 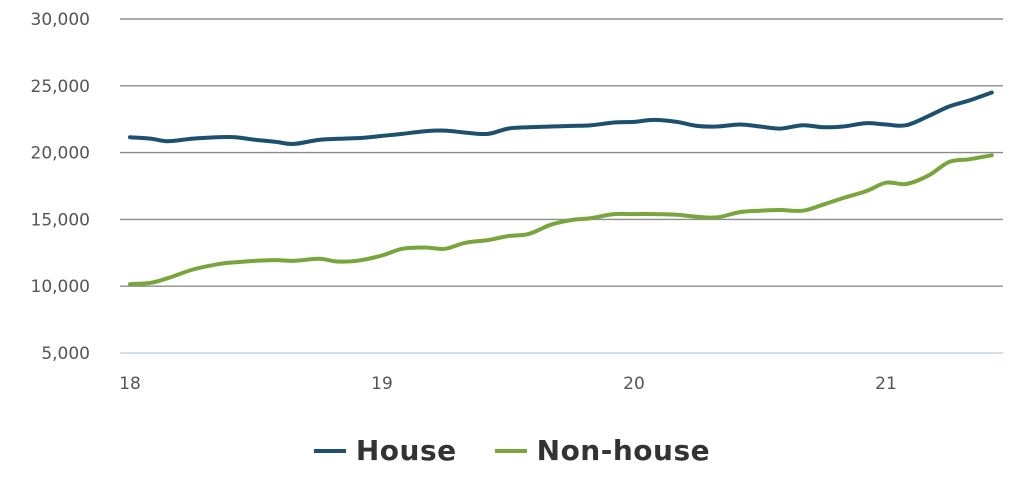 What do you see at coordinates (634, 384) in the screenshot?
I see `x-tick-label: 20` at bounding box center [634, 384].